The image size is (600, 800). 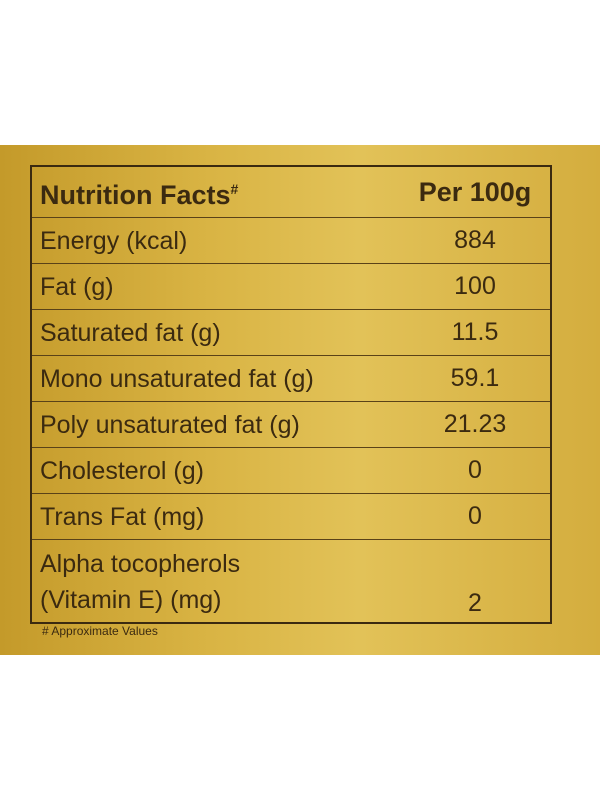 I want to click on table-row: Alpha tocopherols (Vitamin E) (mg) 2, so click(x=291, y=581).